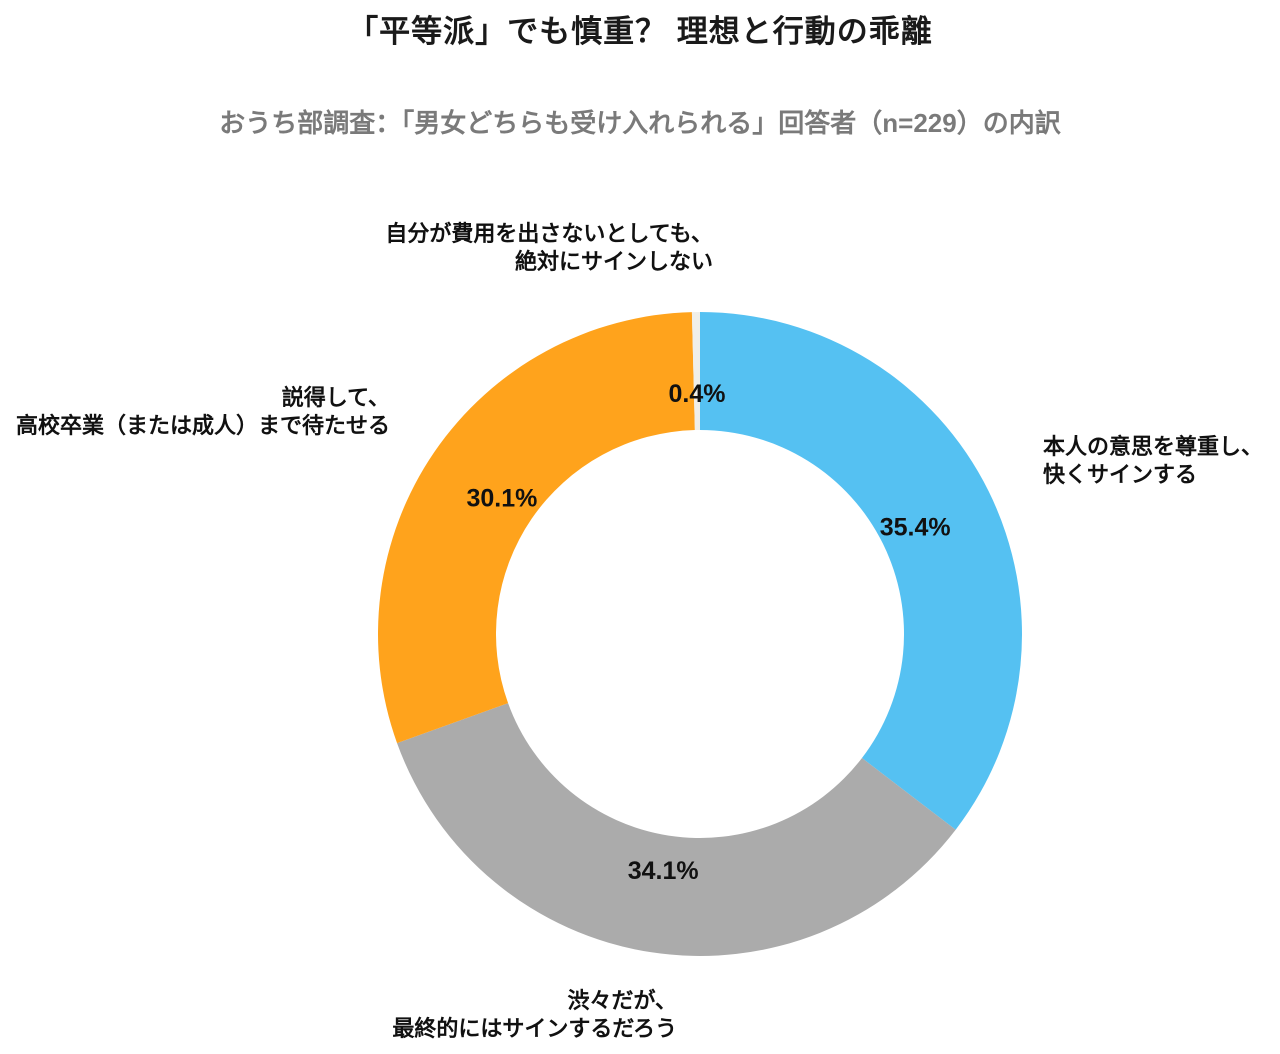 This screenshot has width=1280, height=1054. What do you see at coordinates (676, 829) in the screenshot?
I see `donut-slice-reluctant-sign` at bounding box center [676, 829].